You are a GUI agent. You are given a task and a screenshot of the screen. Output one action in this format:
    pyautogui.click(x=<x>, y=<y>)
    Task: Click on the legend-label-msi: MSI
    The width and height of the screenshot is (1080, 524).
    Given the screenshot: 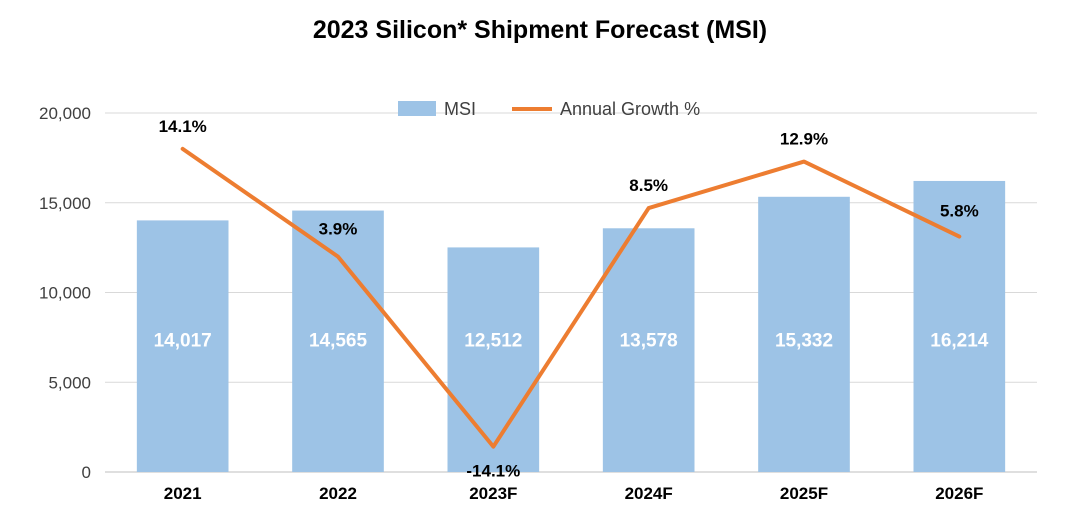 What is the action you would take?
    pyautogui.click(x=460, y=109)
    